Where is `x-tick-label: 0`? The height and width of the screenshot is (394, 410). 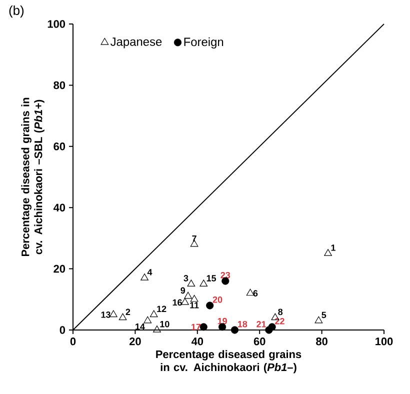 x-tick-label: 0 is located at coordinates (73, 342).